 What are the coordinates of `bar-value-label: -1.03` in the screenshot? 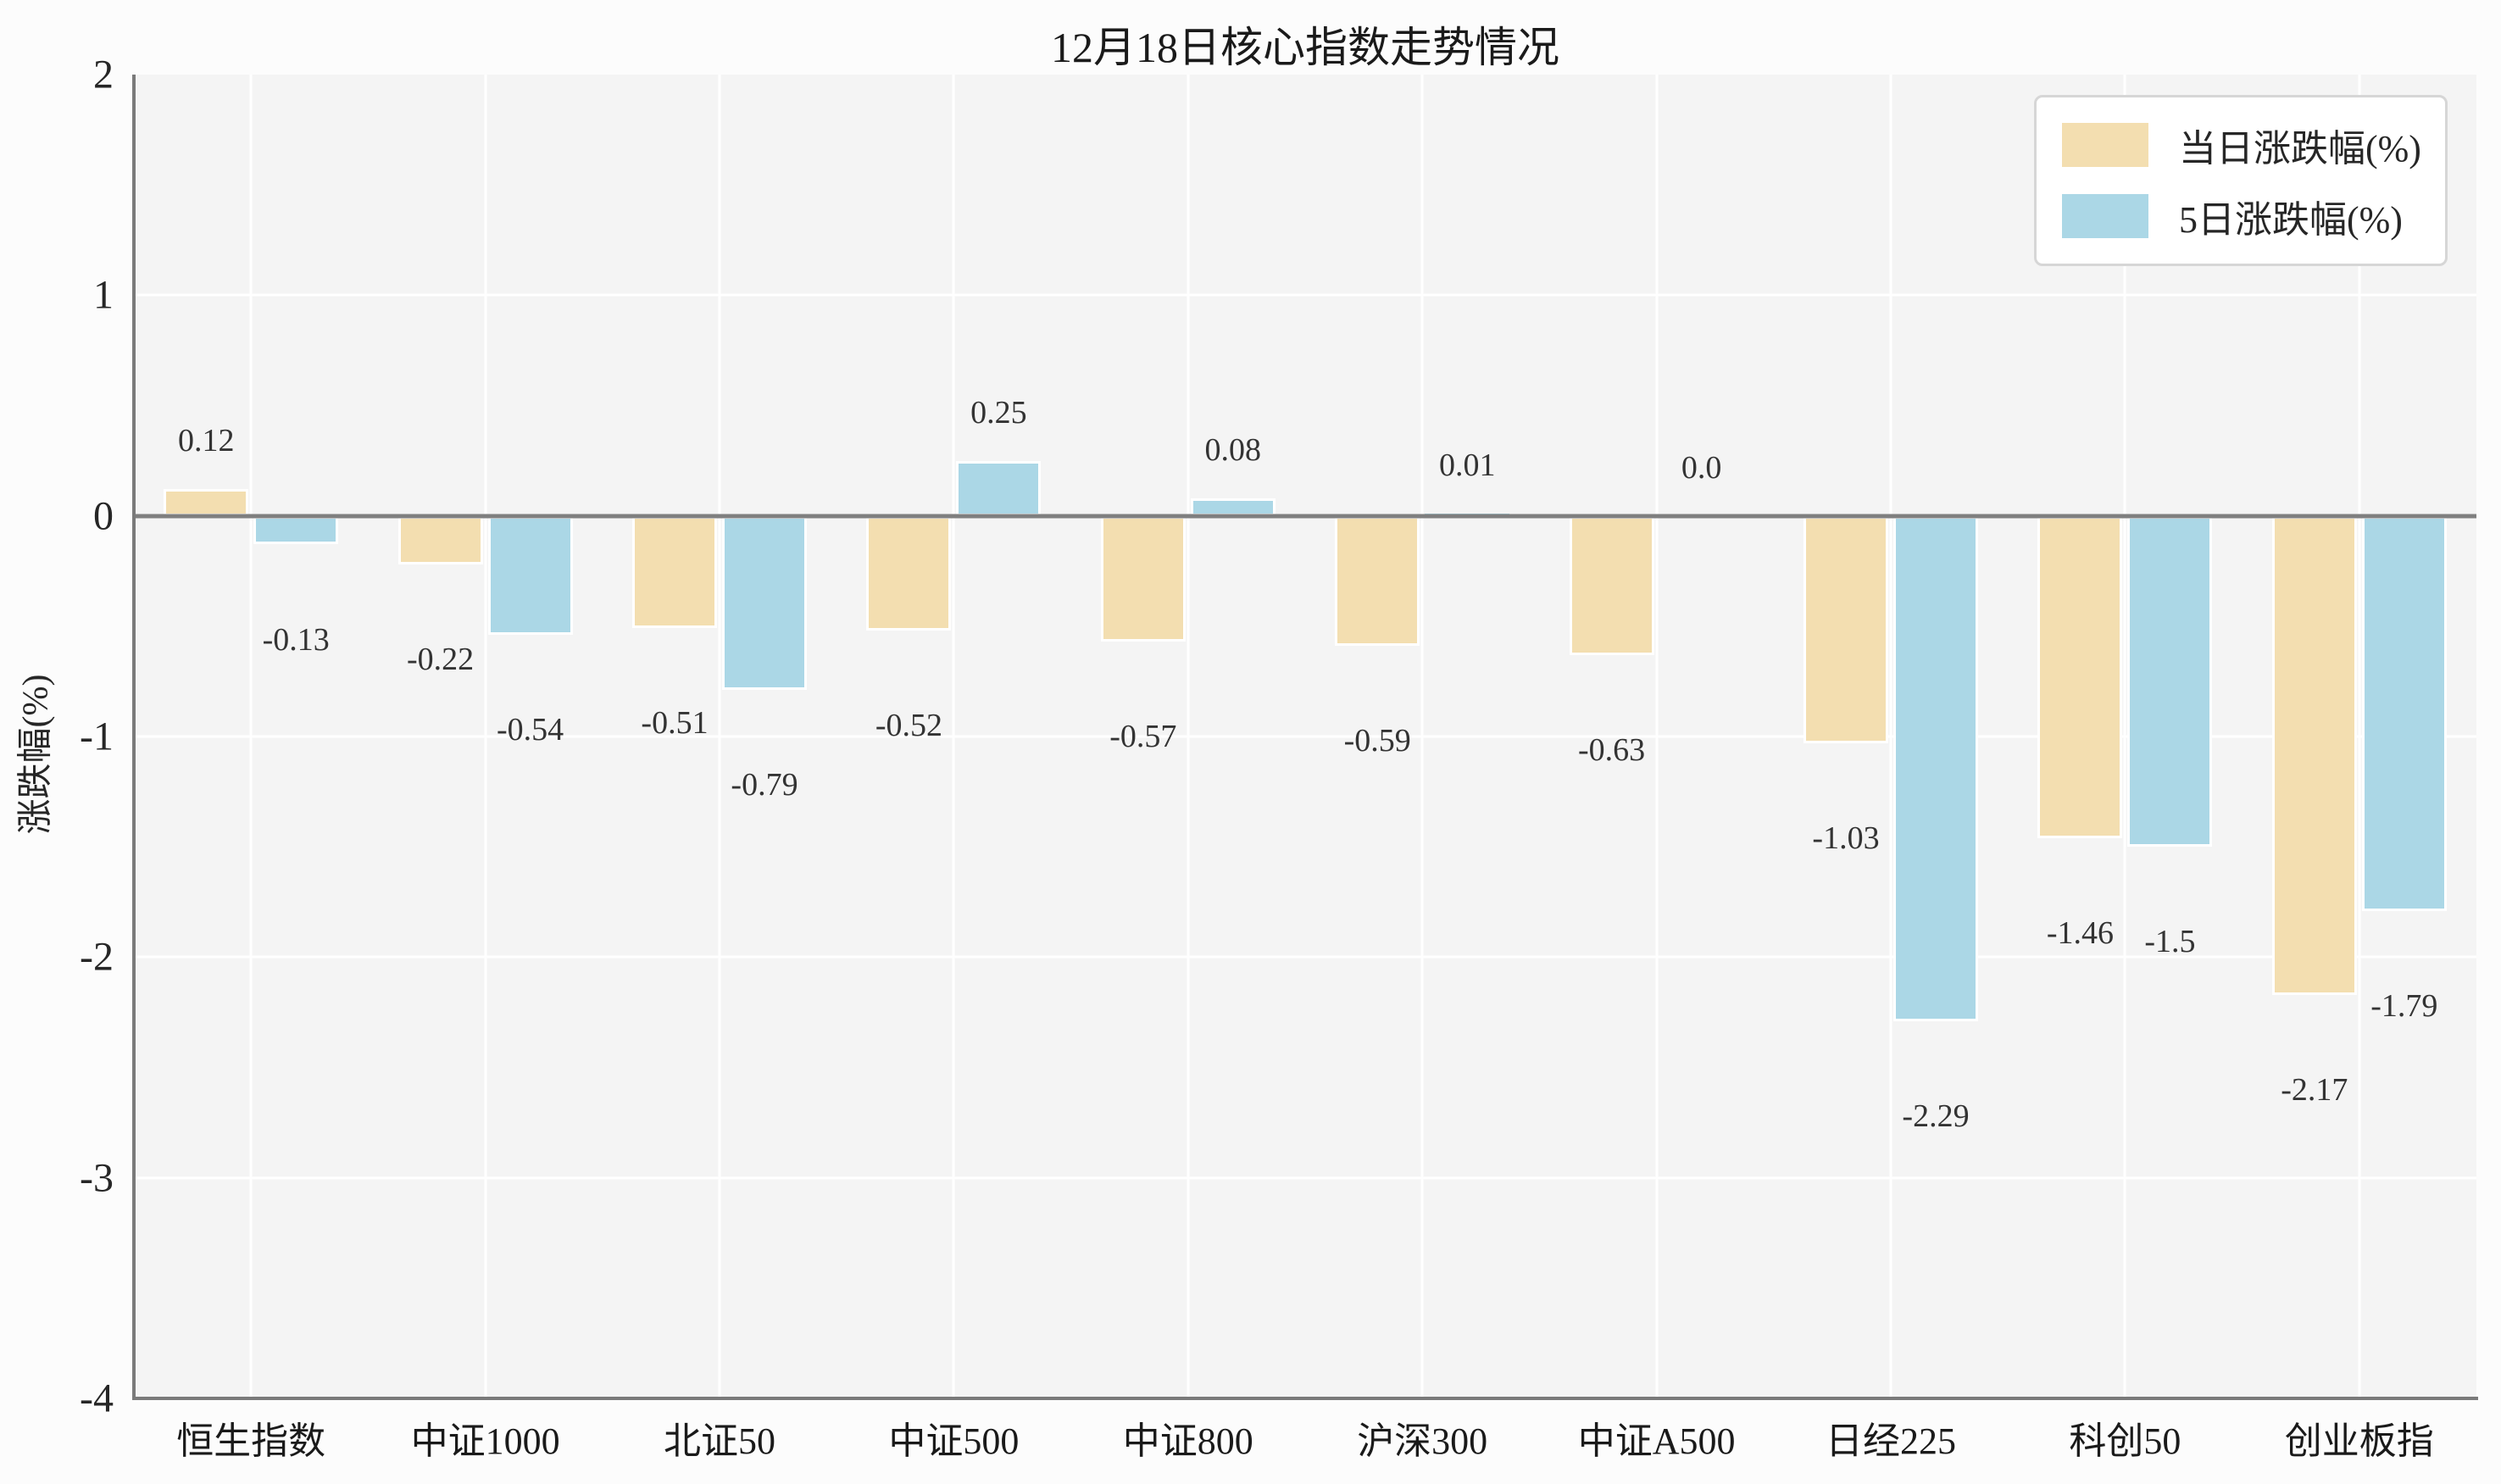 It's located at (1846, 838).